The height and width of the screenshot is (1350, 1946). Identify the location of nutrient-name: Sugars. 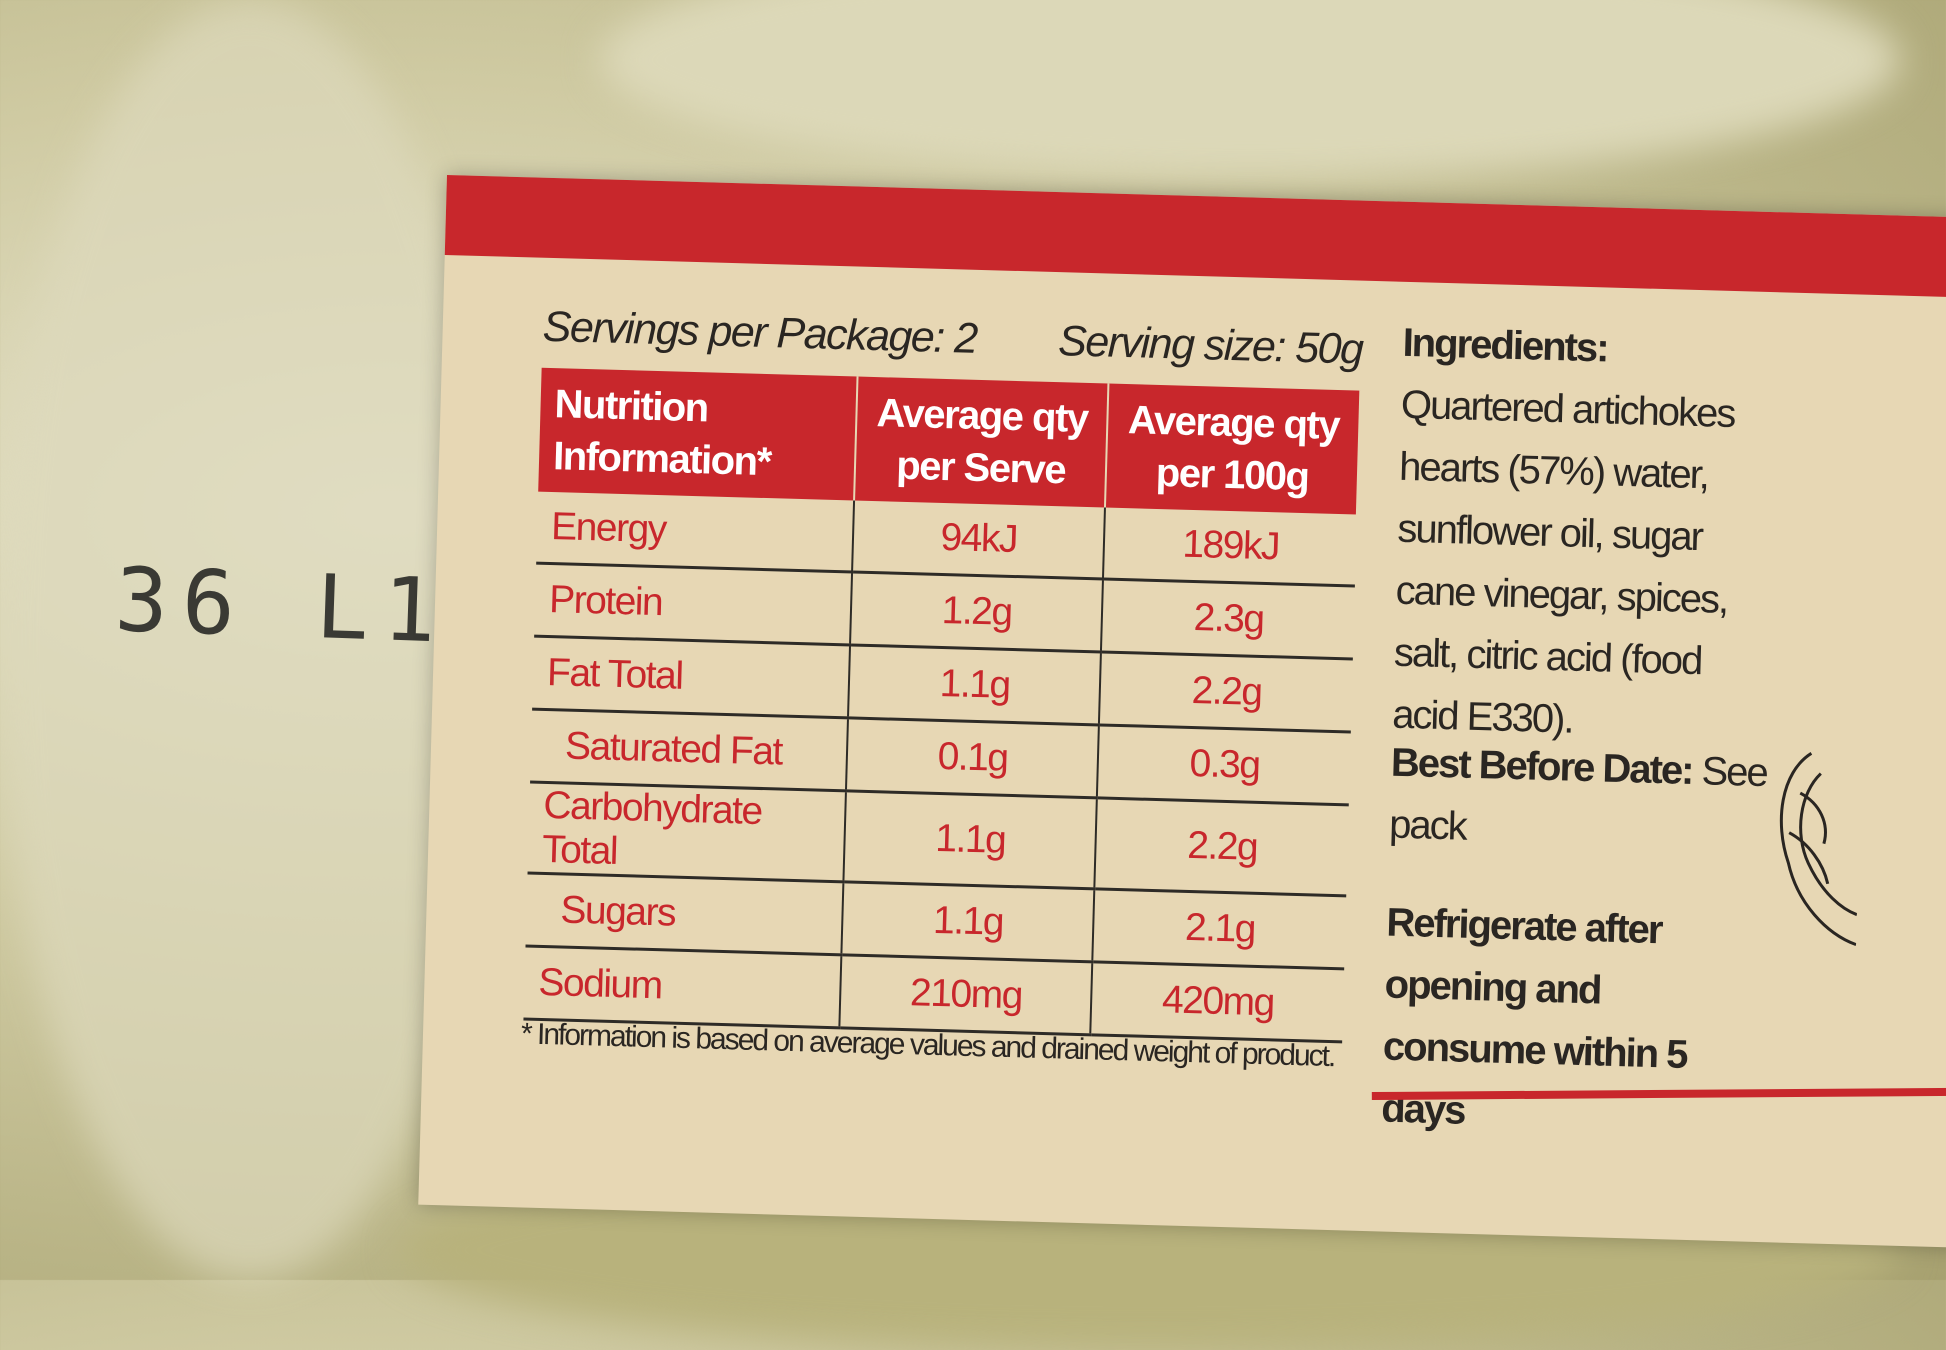
(684, 914).